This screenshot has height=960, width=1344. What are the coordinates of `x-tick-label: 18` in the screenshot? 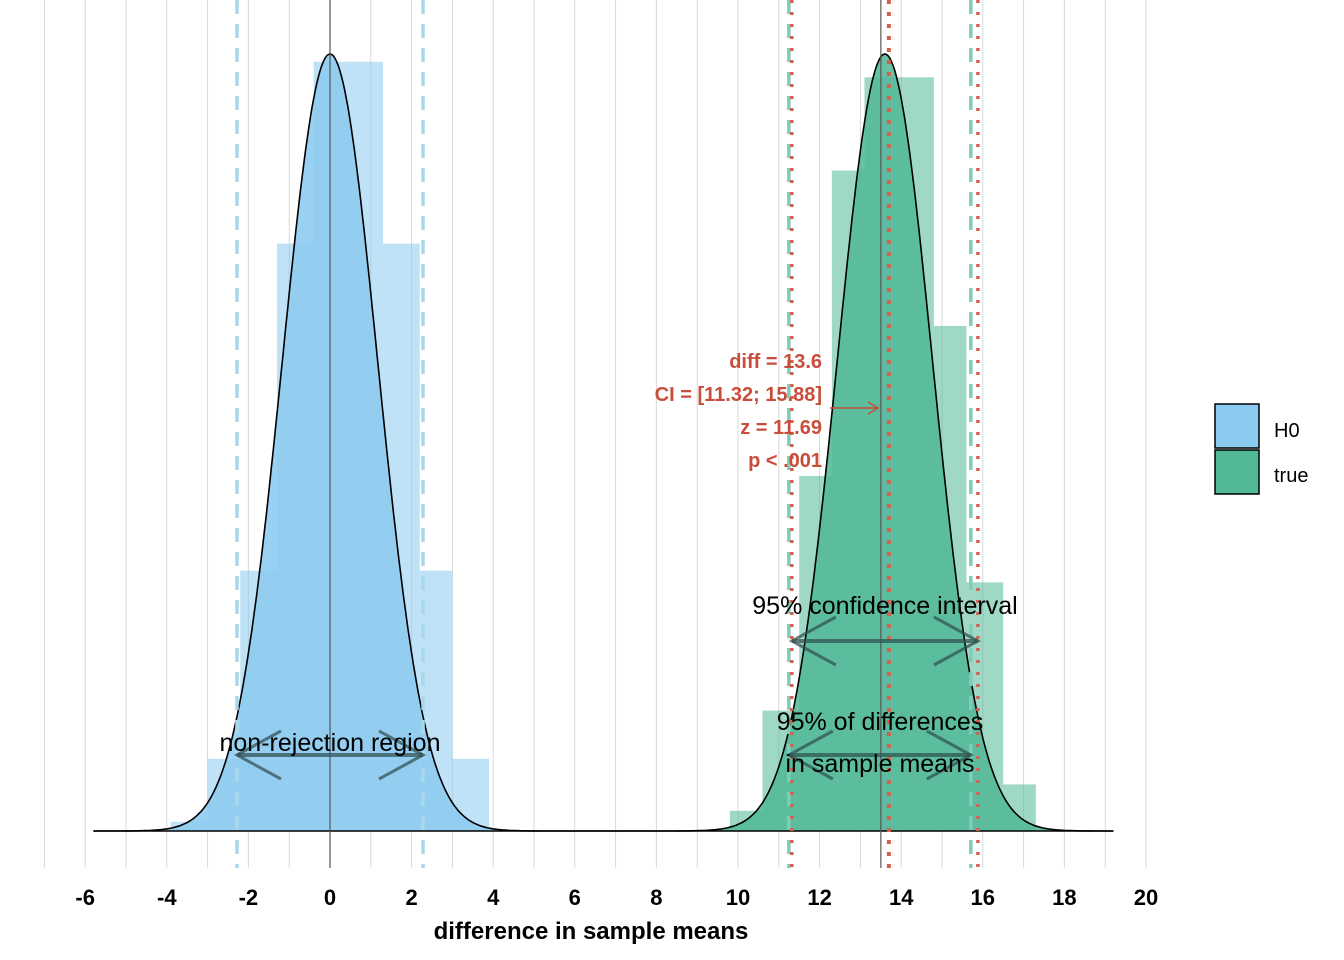 It's located at (1064, 897).